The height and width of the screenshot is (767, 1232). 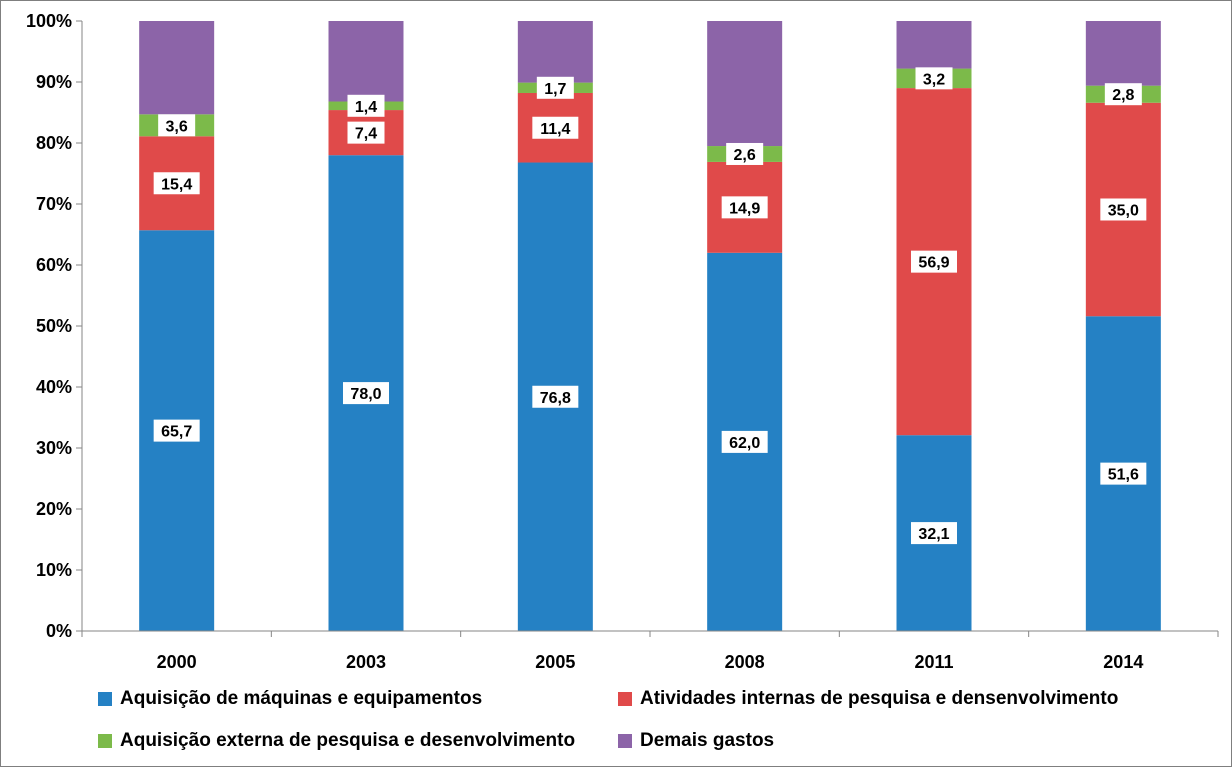 What do you see at coordinates (54, 82) in the screenshot?
I see `y-tick-label: 90%` at bounding box center [54, 82].